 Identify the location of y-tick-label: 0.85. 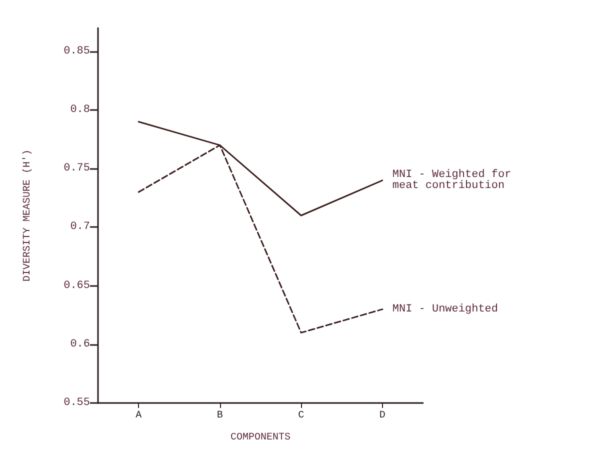
(77, 51).